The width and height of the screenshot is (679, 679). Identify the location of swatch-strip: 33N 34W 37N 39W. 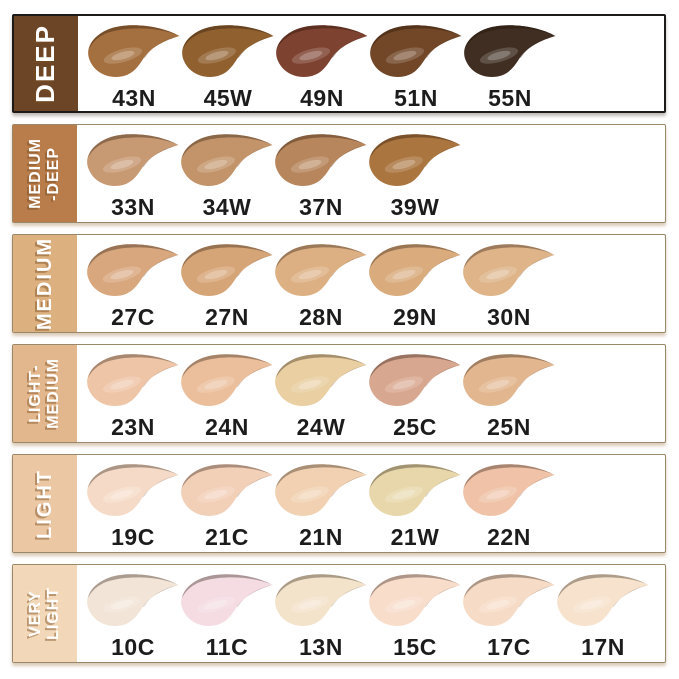
(371, 173).